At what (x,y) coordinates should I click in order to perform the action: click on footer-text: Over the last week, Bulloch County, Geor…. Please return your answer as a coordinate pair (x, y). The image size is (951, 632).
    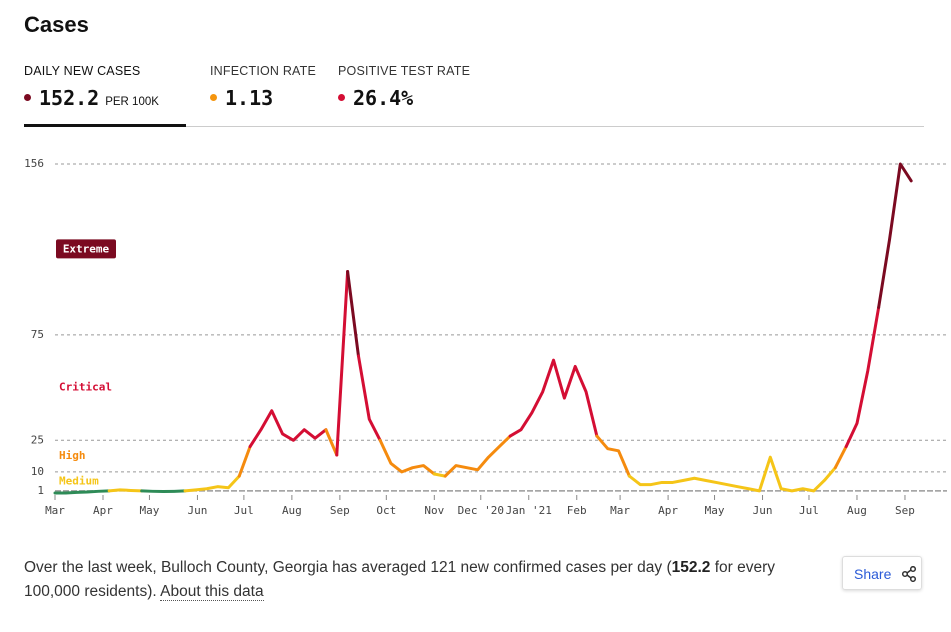
    Looking at the image, I should click on (414, 580).